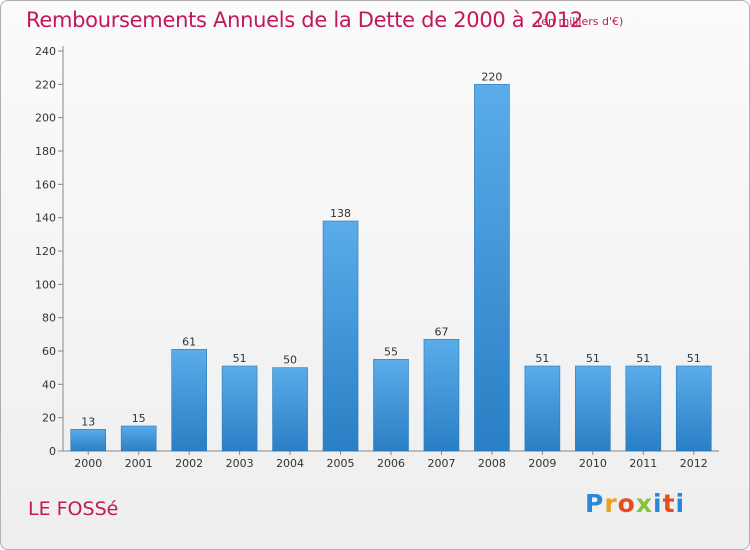  What do you see at coordinates (441, 395) in the screenshot?
I see `bar-2007` at bounding box center [441, 395].